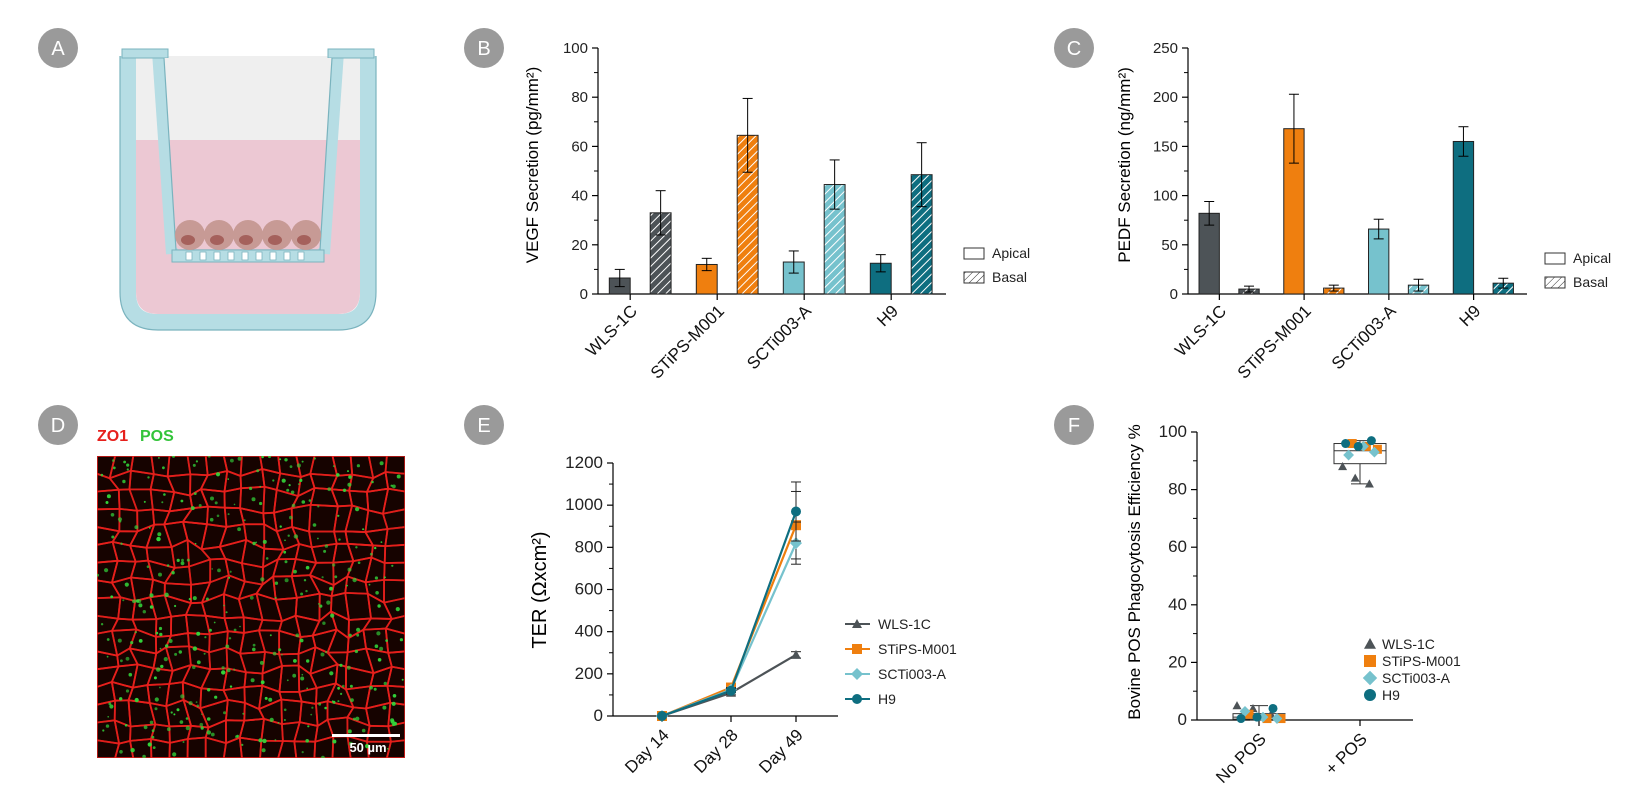 Image resolution: width=1650 pixels, height=800 pixels. What do you see at coordinates (248, 235) in the screenshot?
I see `rpe-cells` at bounding box center [248, 235].